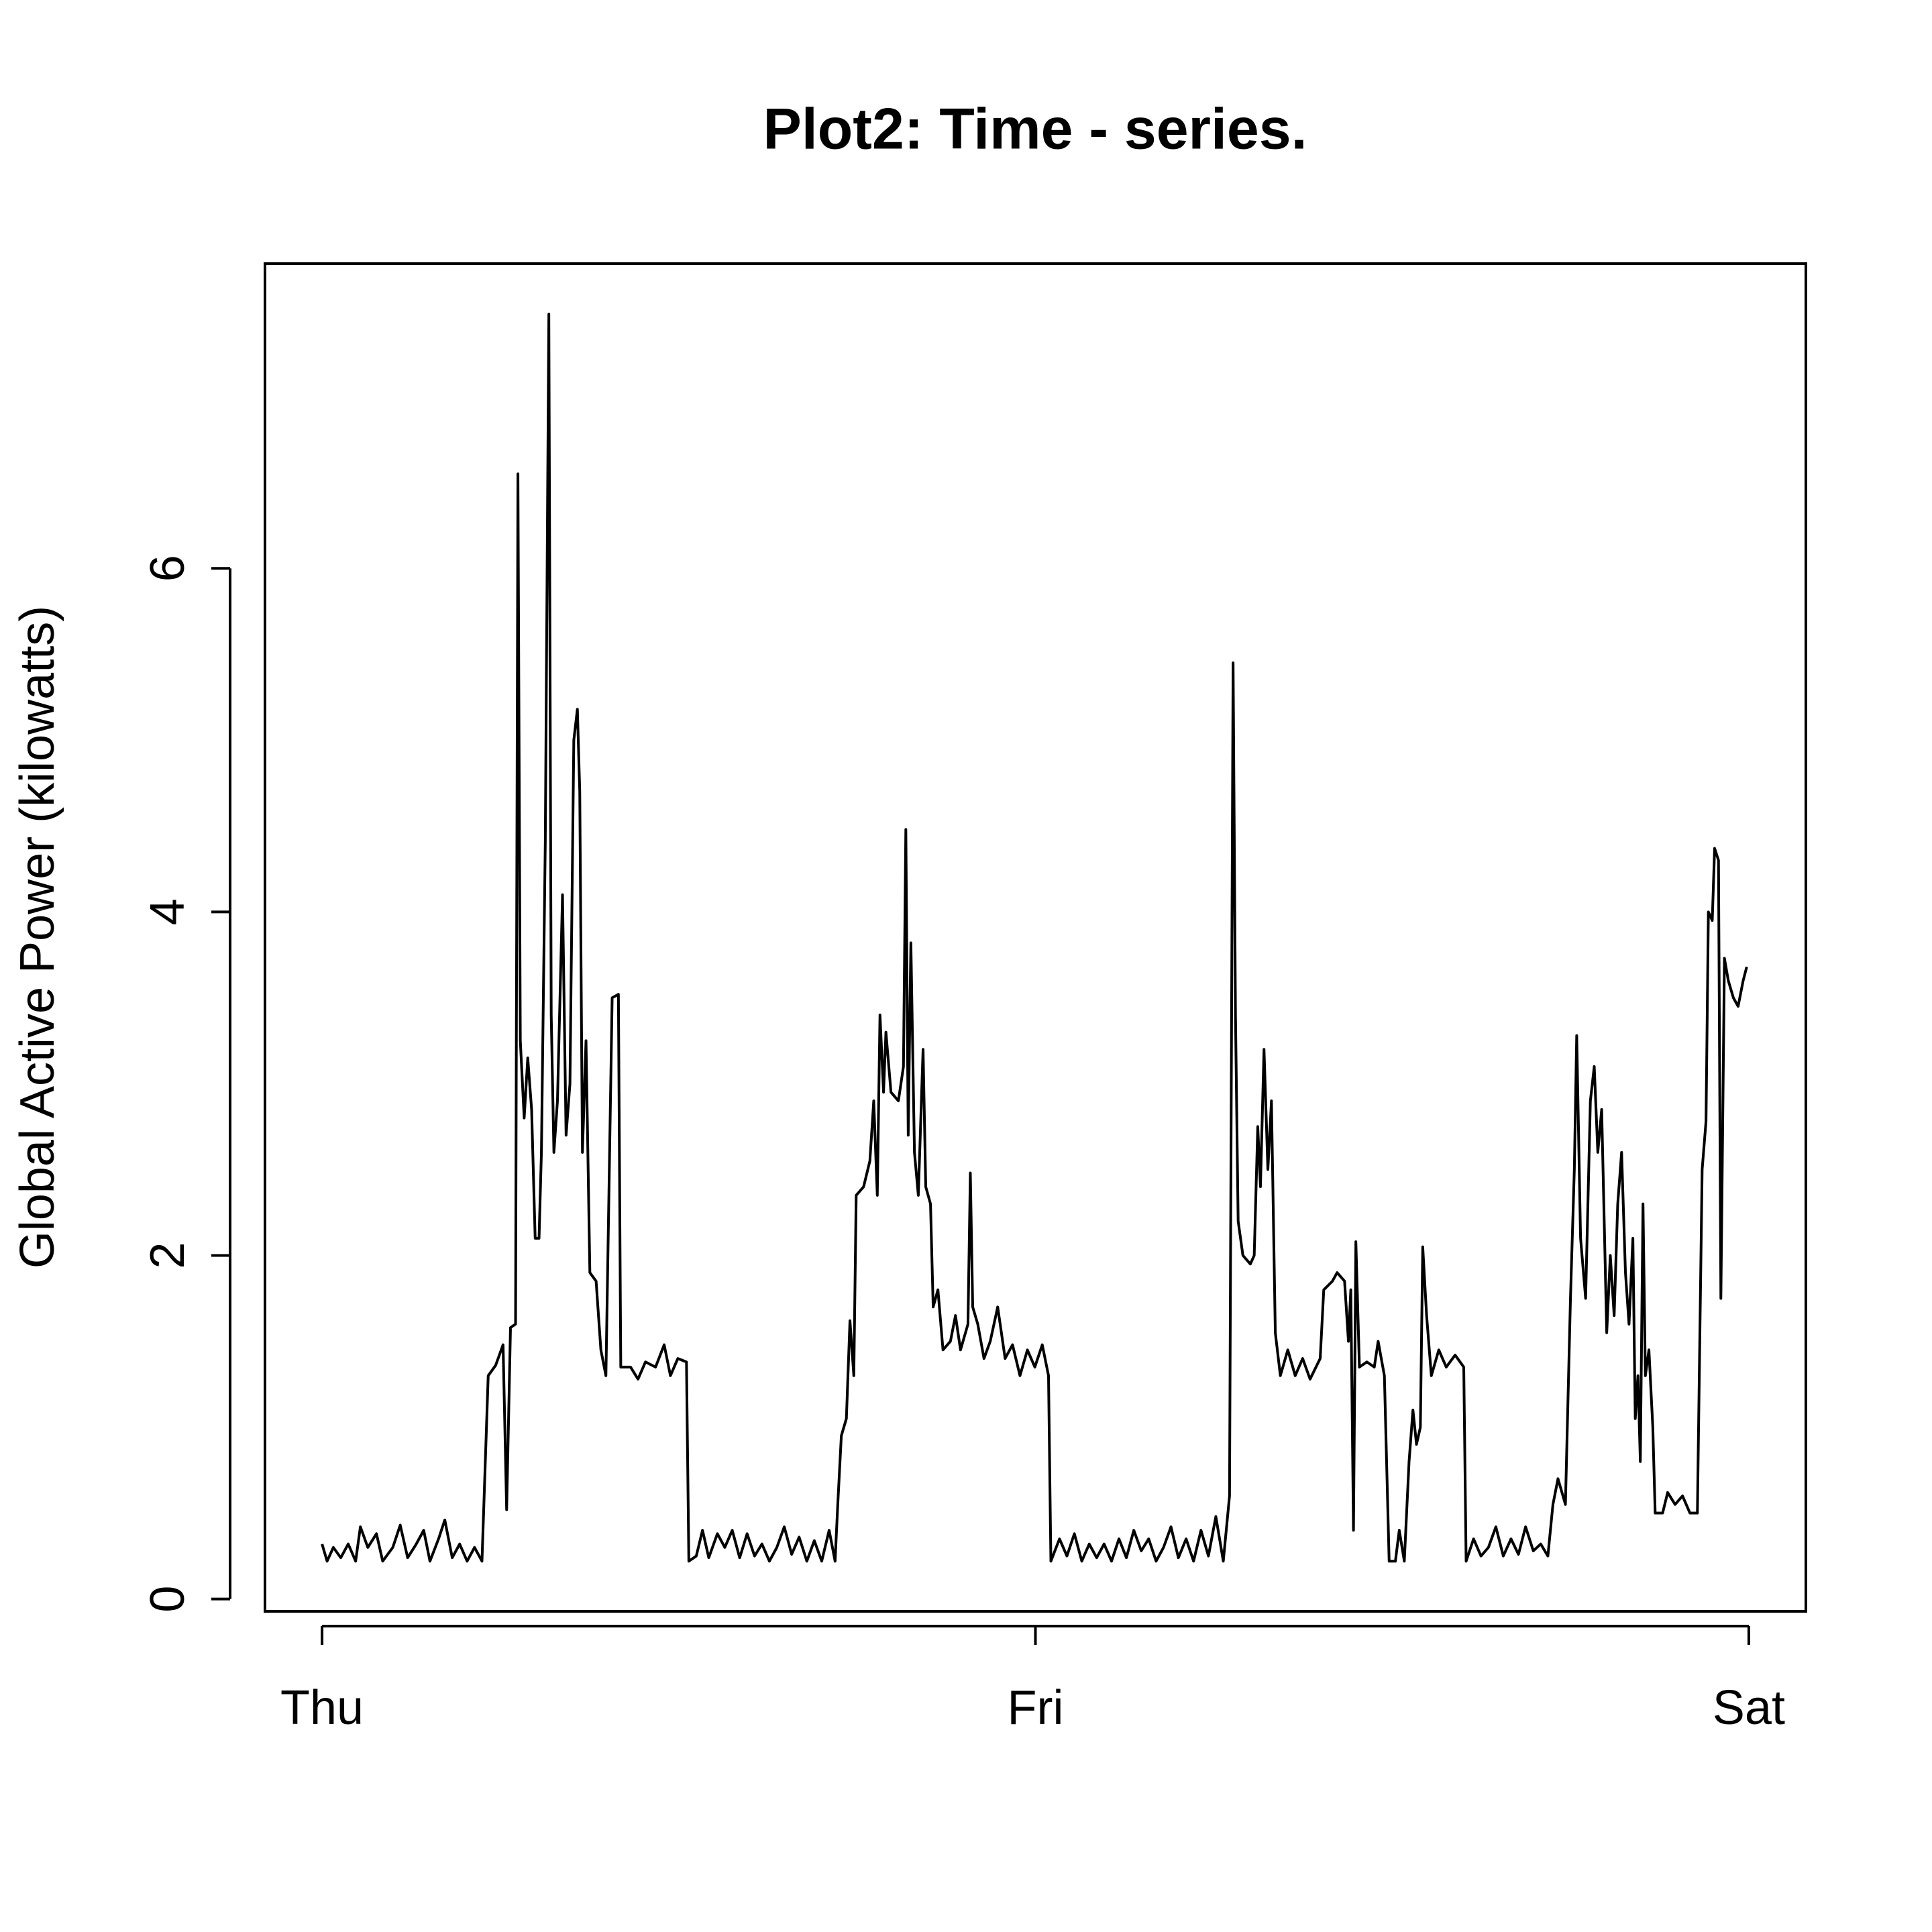  I want to click on x-tick-label: Sat, so click(1749, 1708).